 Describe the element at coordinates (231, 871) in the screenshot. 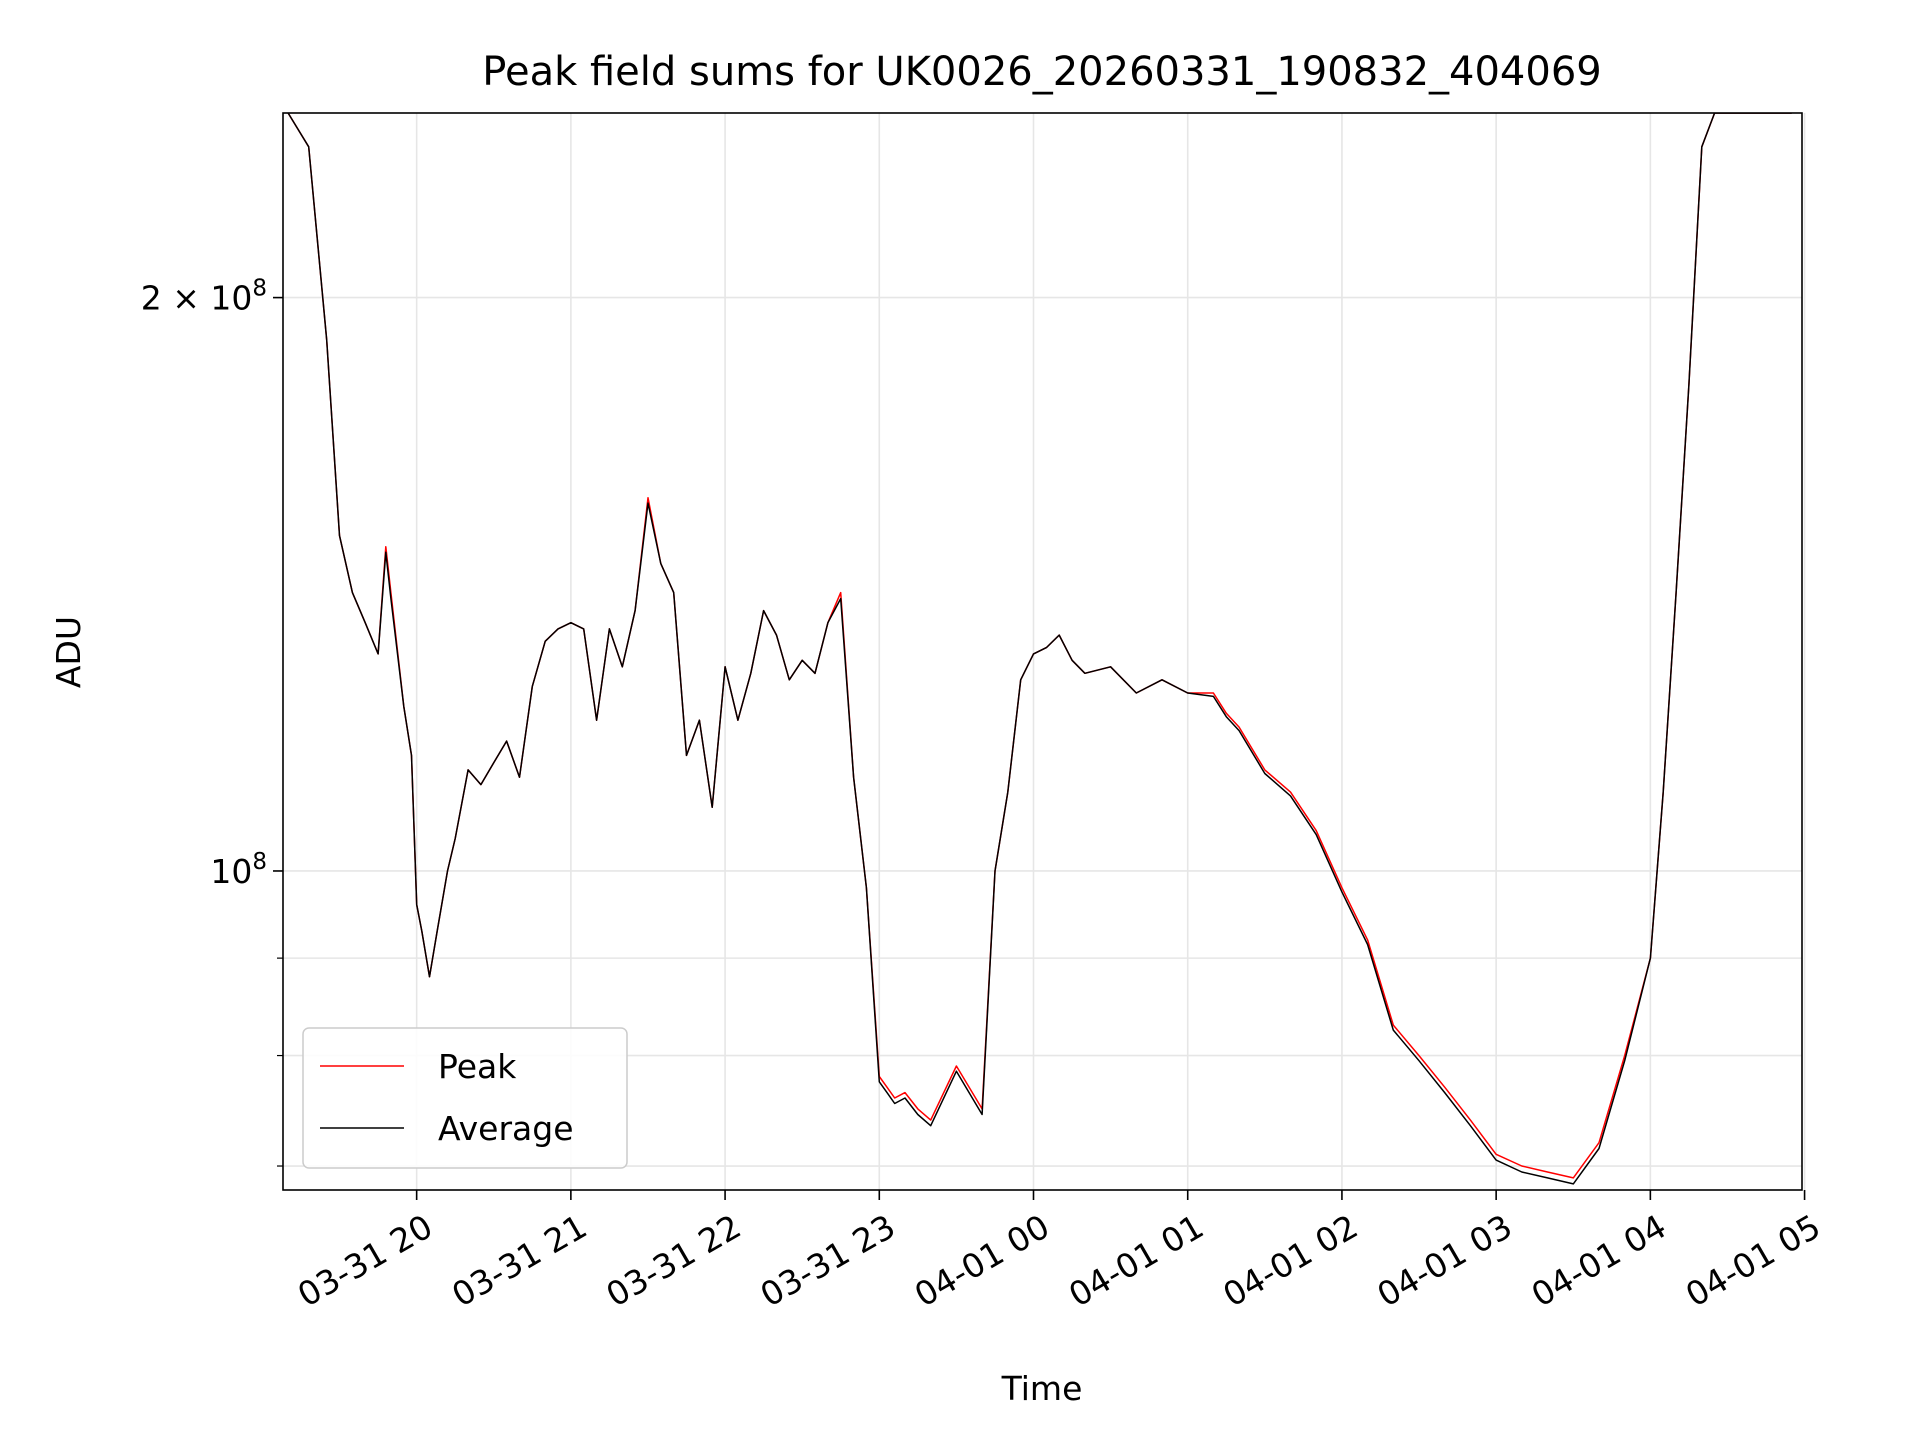

I see `y-tick-label-base: 10` at that location.